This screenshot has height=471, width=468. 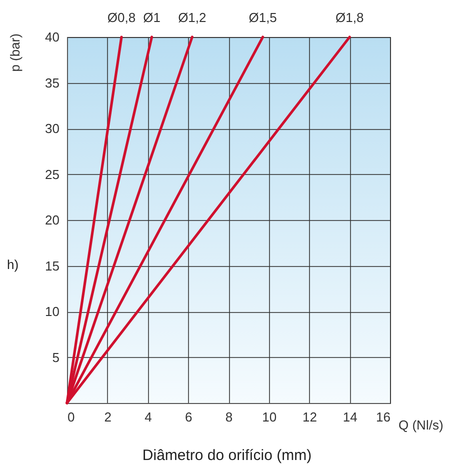 What do you see at coordinates (15, 53) in the screenshot?
I see `y-axis-title: p (bar)` at bounding box center [15, 53].